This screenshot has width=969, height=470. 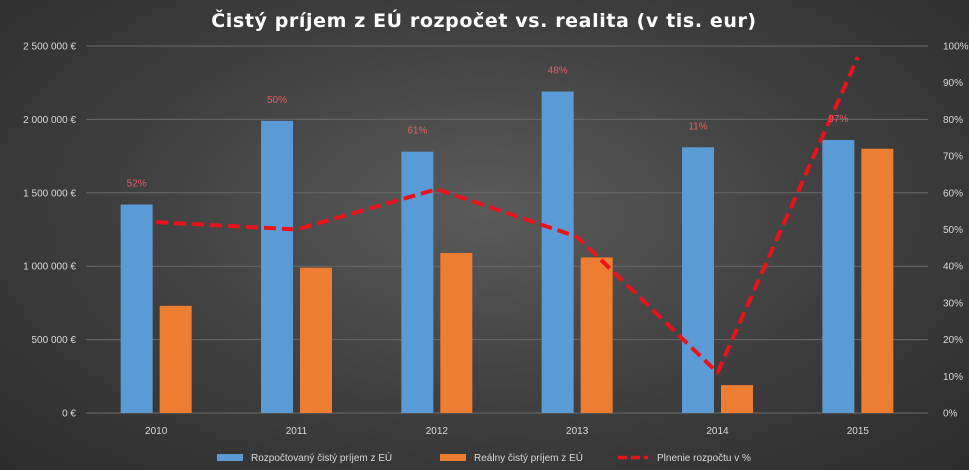 I want to click on y-right-tick-label: 90%, so click(x=953, y=83).